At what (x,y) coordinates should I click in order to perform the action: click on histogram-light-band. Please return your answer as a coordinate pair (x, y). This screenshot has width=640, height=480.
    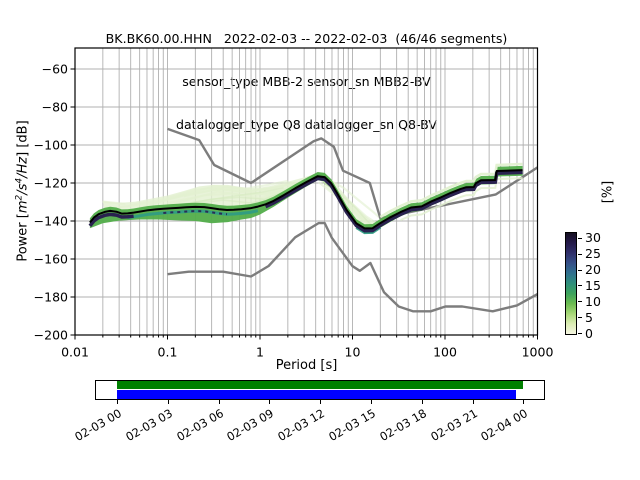
    Looking at the image, I should click on (242, 201).